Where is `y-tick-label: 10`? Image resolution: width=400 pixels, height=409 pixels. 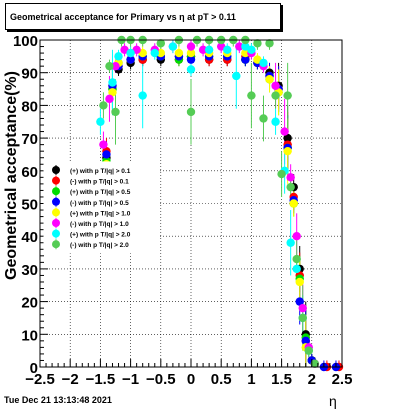
y-tick-label: 10 is located at coordinates (29, 335).